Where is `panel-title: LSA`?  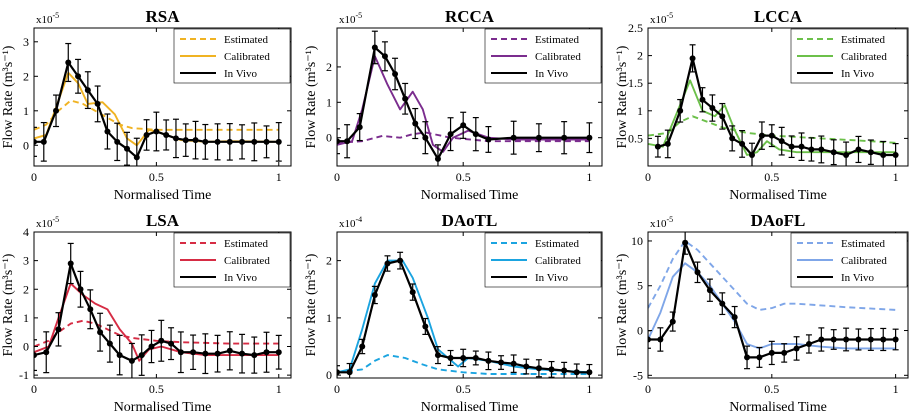
panel-title: LSA is located at coordinates (163, 220).